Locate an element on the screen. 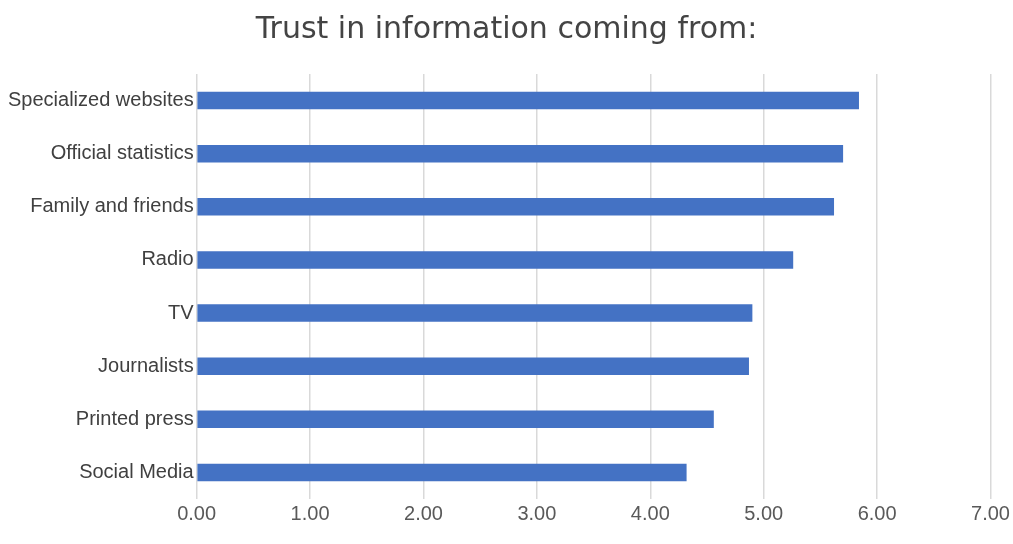 The width and height of the screenshot is (1013, 544). x-tick-label: 0.00 is located at coordinates (197, 512).